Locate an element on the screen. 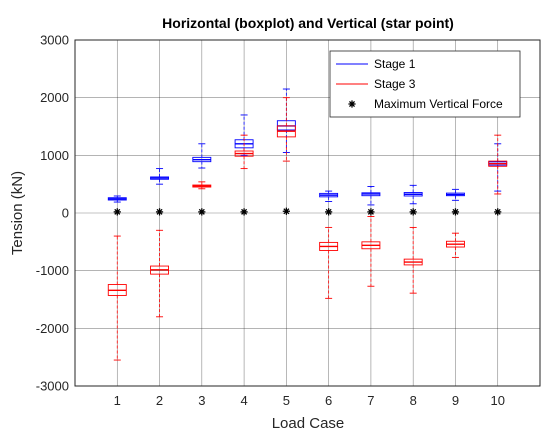  y-axis-title: Tension (kN) is located at coordinates (17, 213).